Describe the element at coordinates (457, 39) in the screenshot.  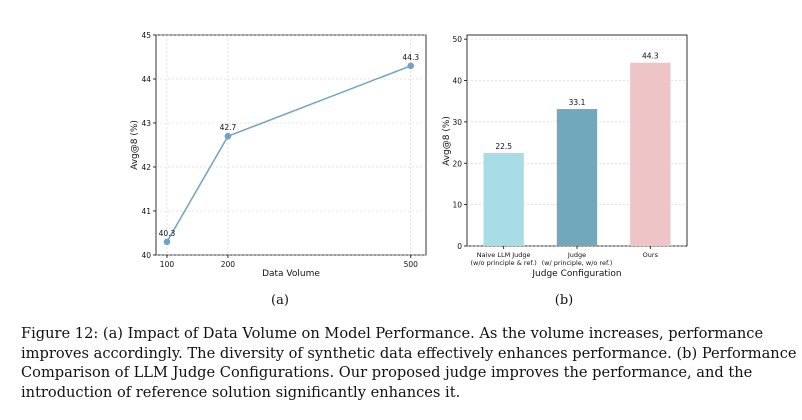
I see `y-tick-label: 50` at that location.